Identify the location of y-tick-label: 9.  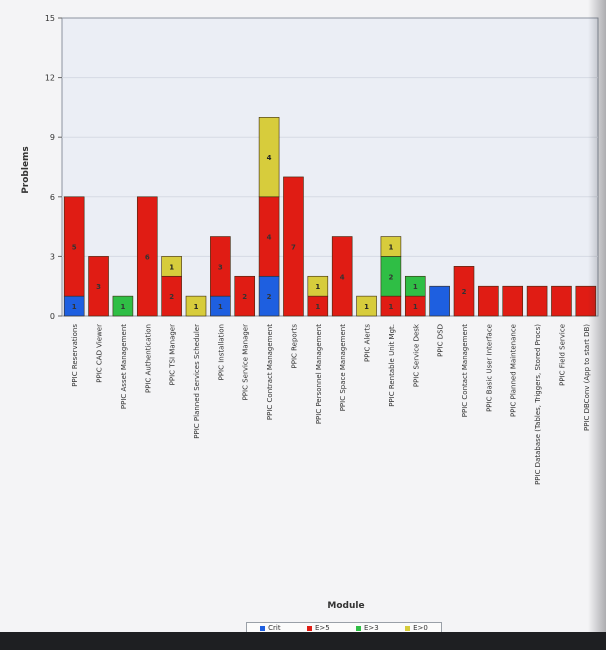
(52, 137).